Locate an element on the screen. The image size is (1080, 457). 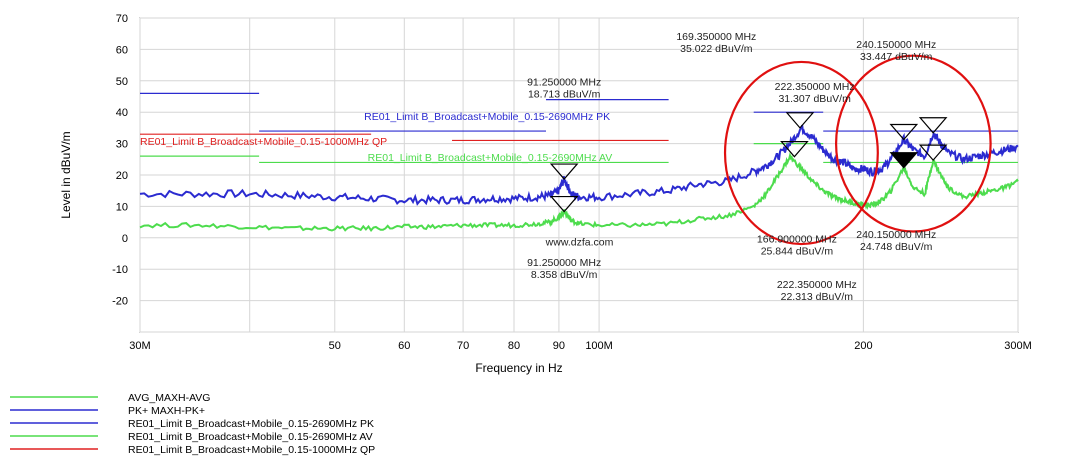
x-tick-label: 60 is located at coordinates (404, 346).